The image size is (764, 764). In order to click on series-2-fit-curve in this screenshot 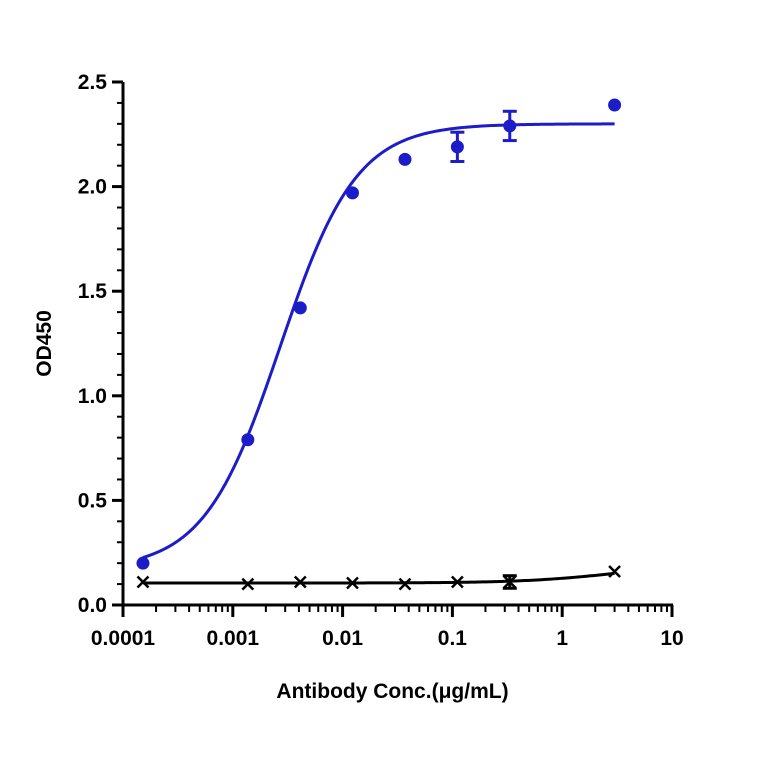, I will do `click(378, 578)`.